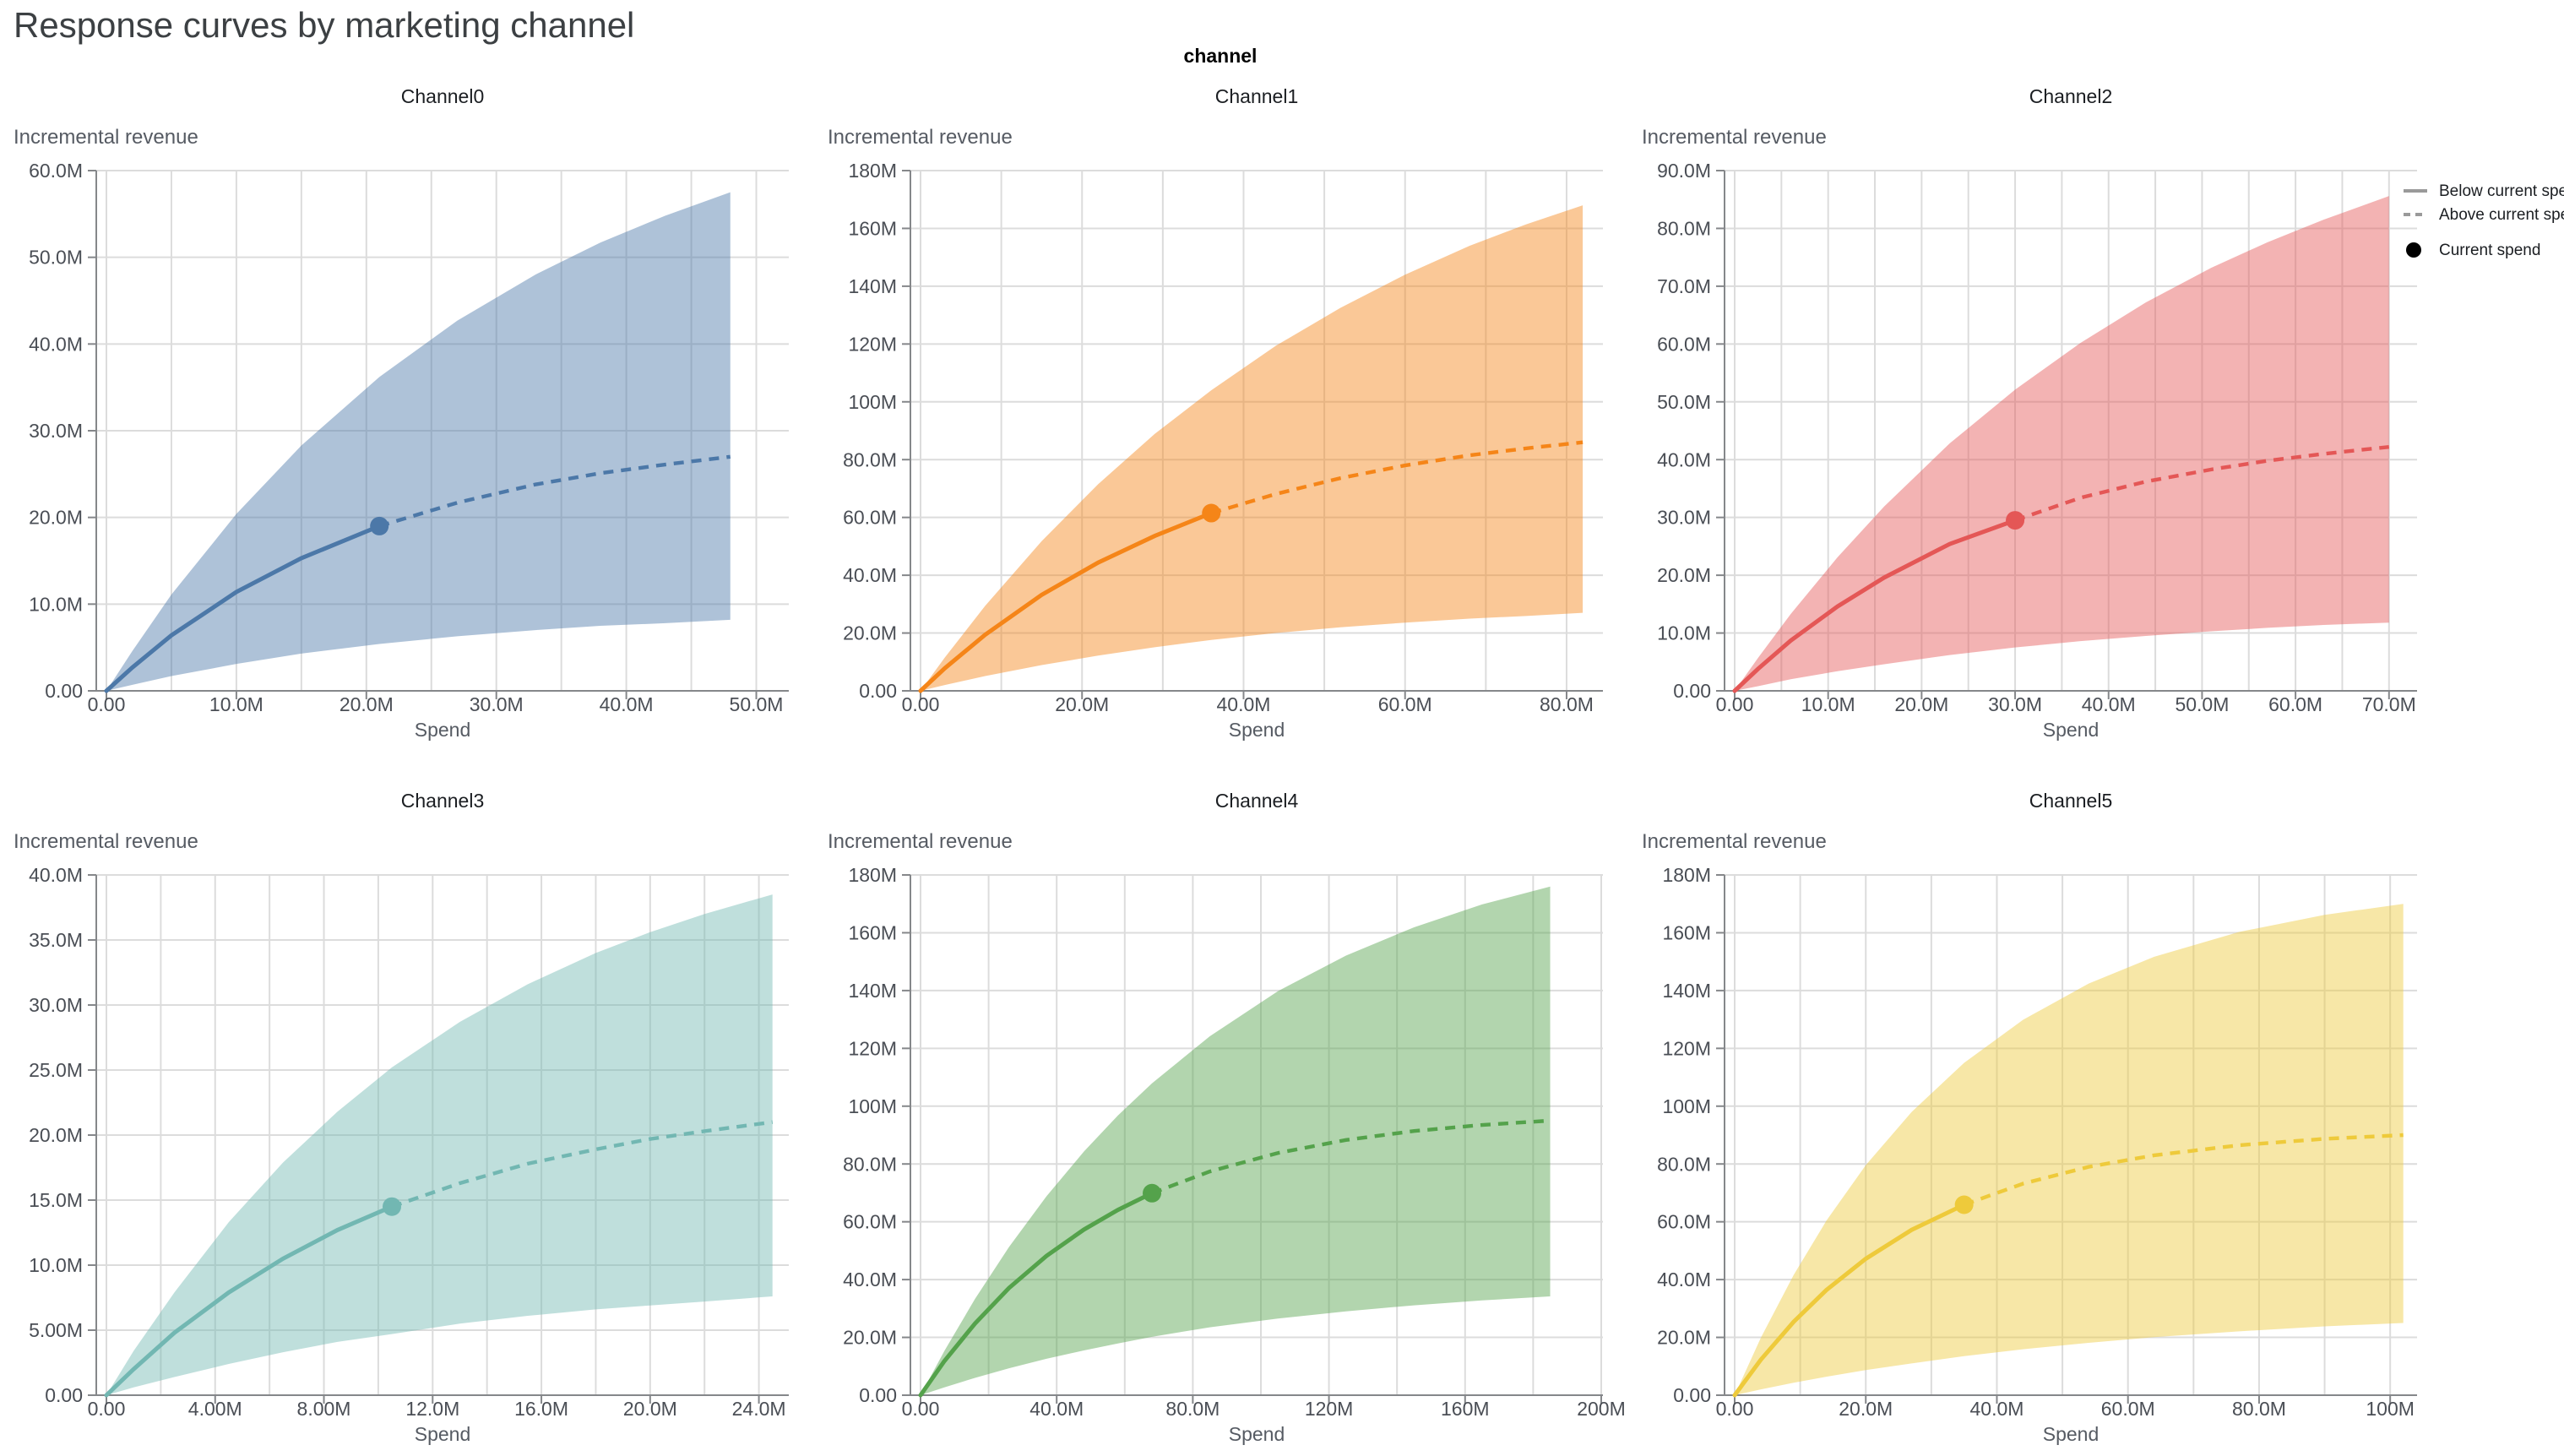 The image size is (2564, 1456). I want to click on x-tick-label: 8.00M, so click(324, 1409).